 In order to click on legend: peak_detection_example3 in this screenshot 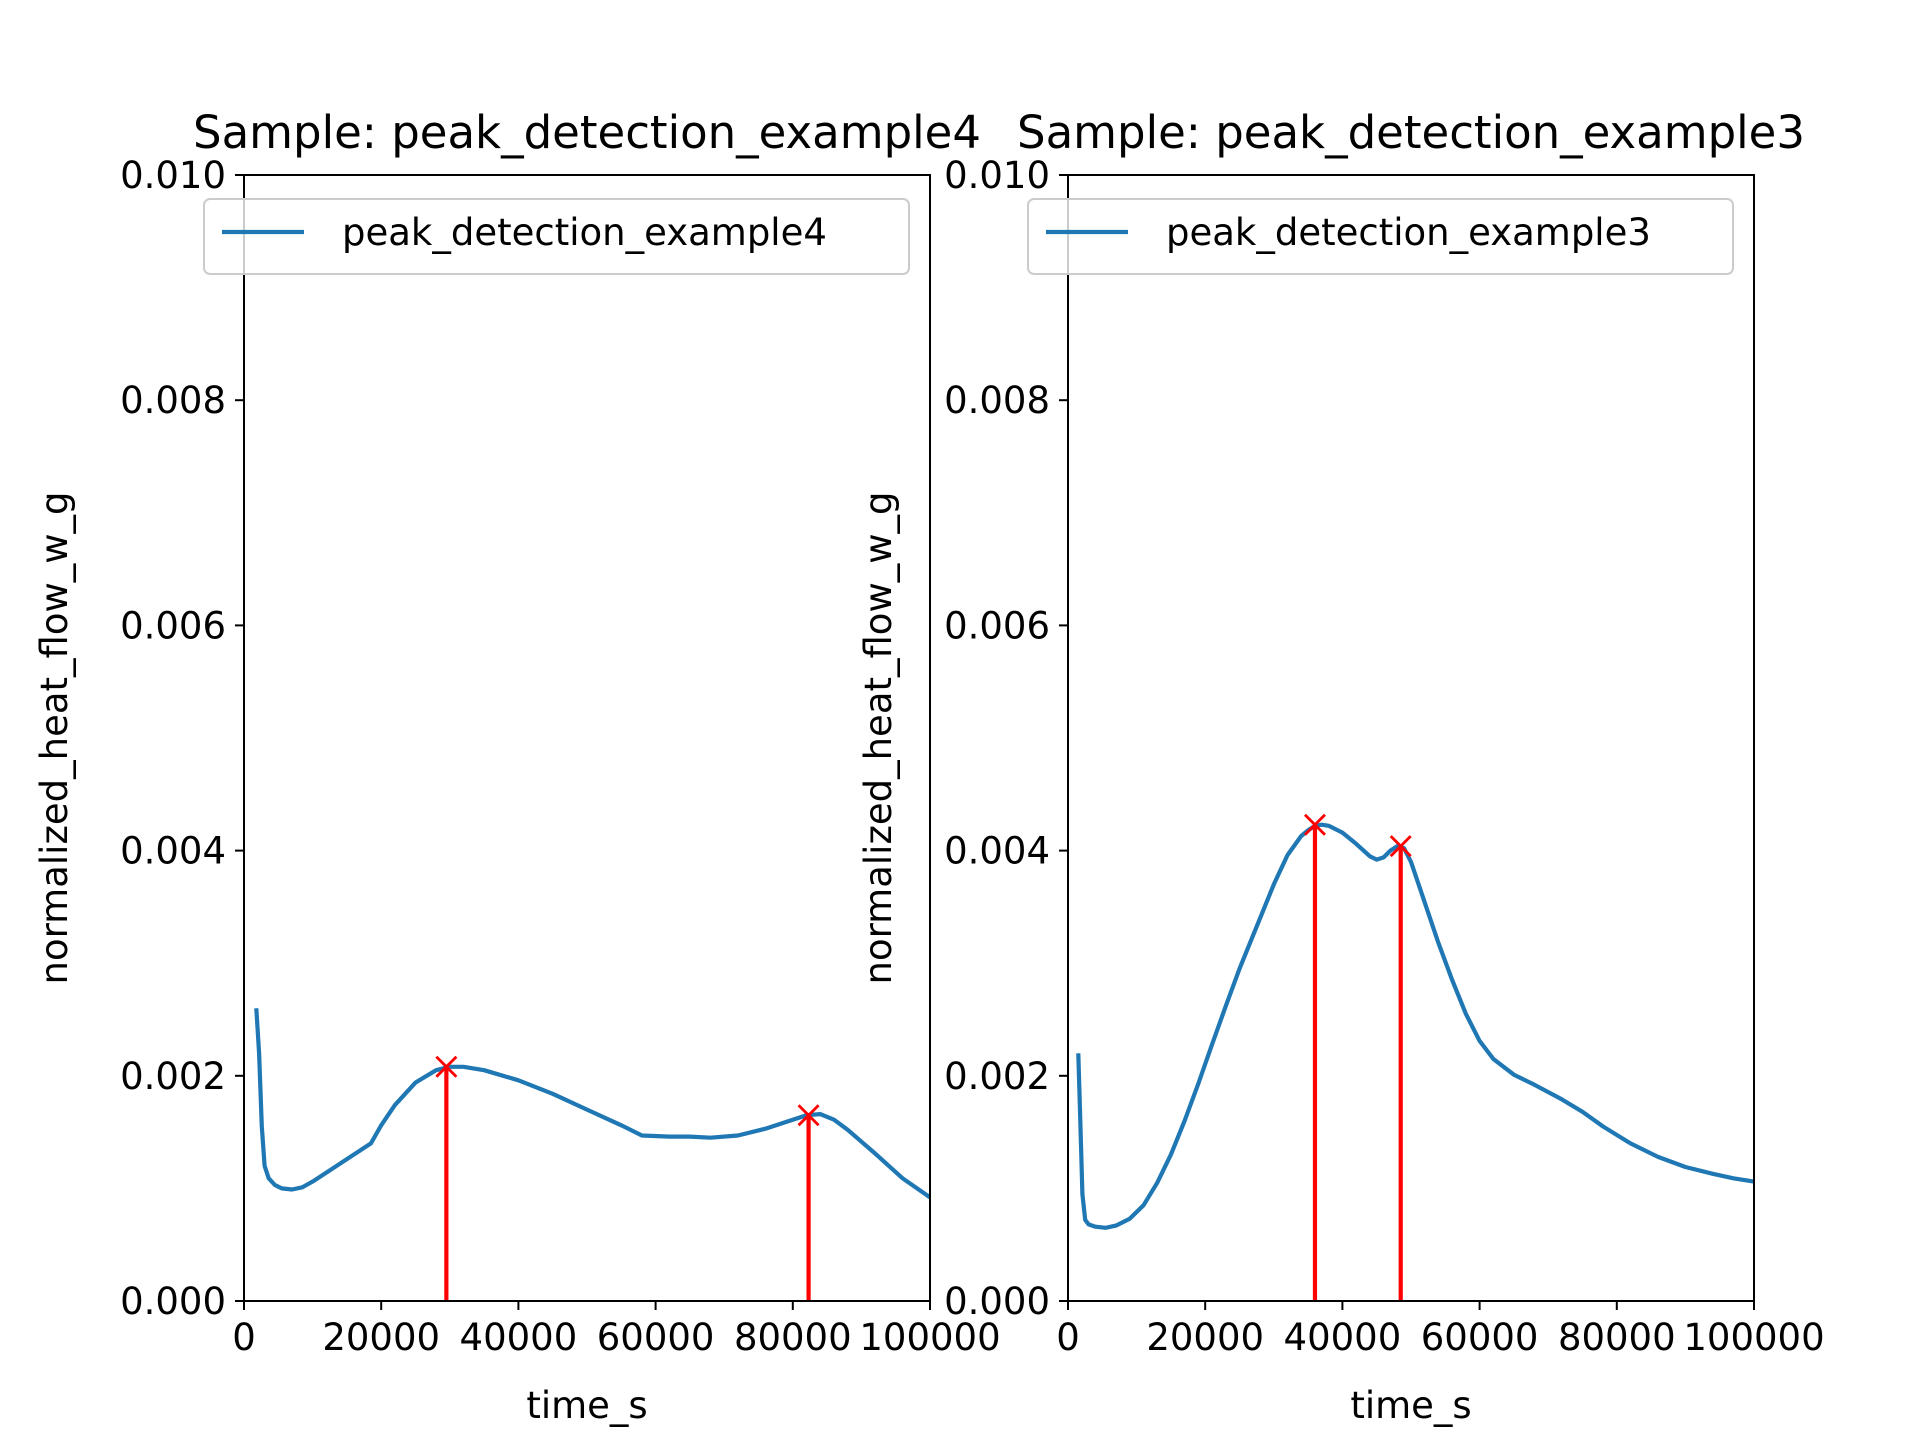, I will do `click(1380, 236)`.